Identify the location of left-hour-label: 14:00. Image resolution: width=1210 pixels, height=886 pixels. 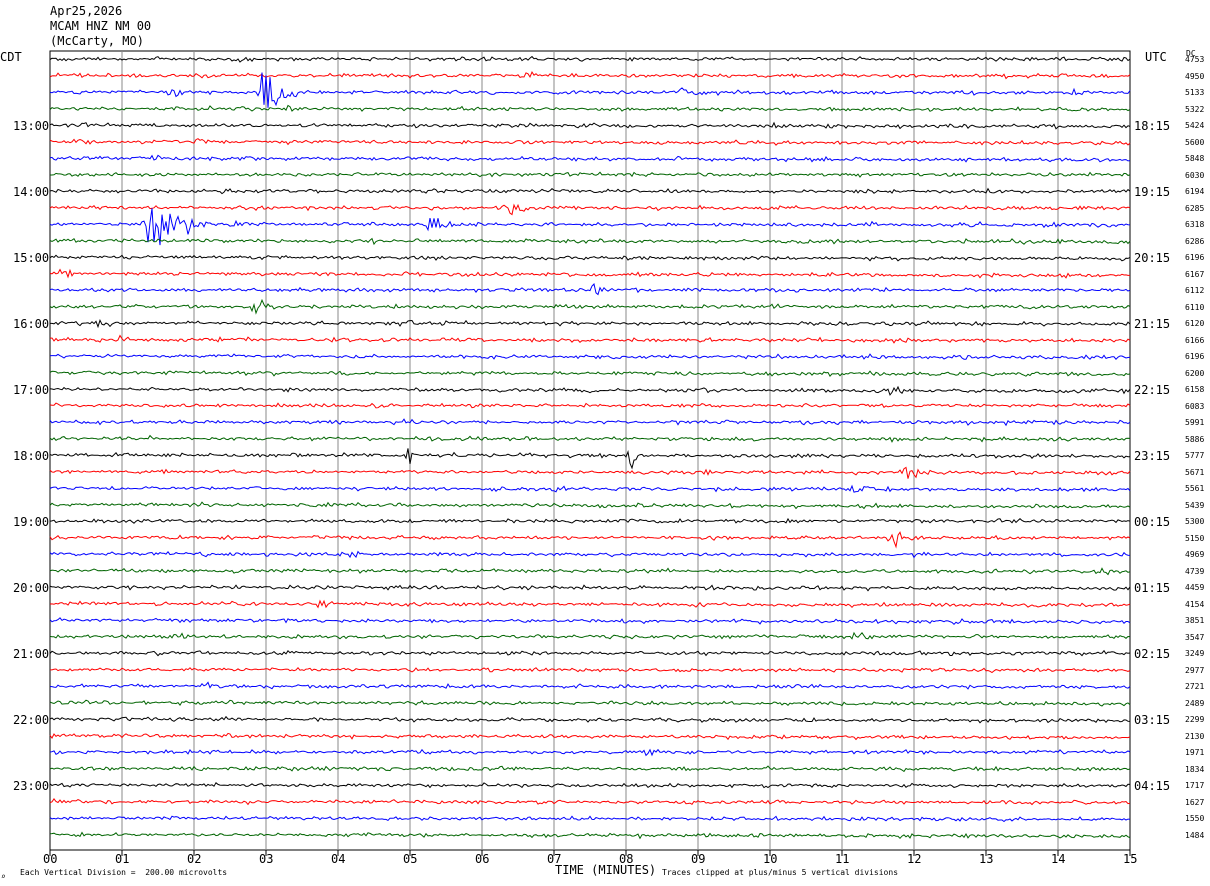
(31, 192).